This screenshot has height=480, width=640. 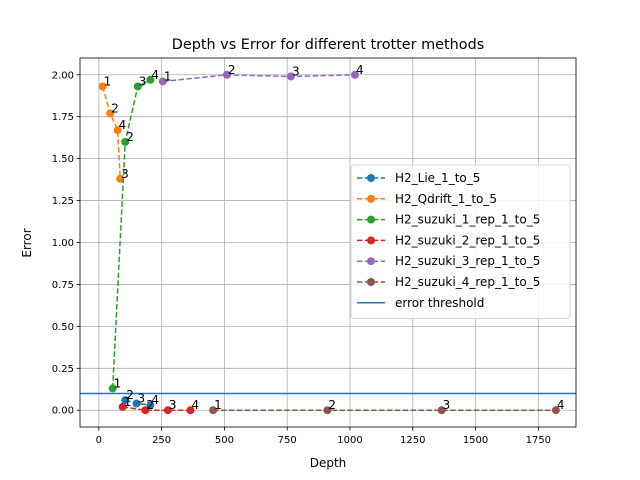 I want to click on y-tick-label: 1.25, so click(x=63, y=201).